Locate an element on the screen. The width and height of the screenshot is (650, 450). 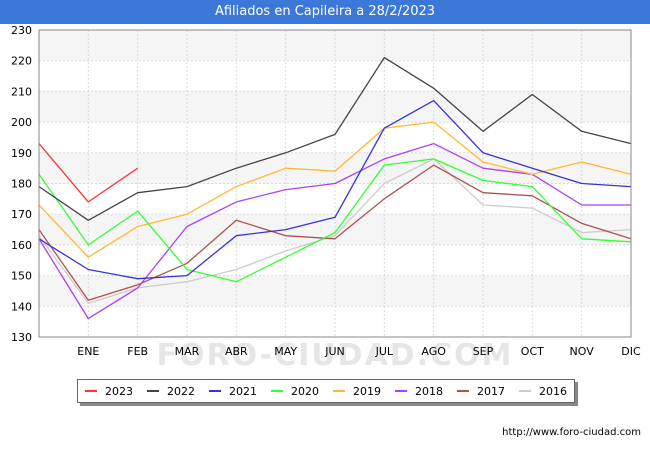
chart-title: Afiliados en Capileira a 28/2/2023 is located at coordinates (325, 12).